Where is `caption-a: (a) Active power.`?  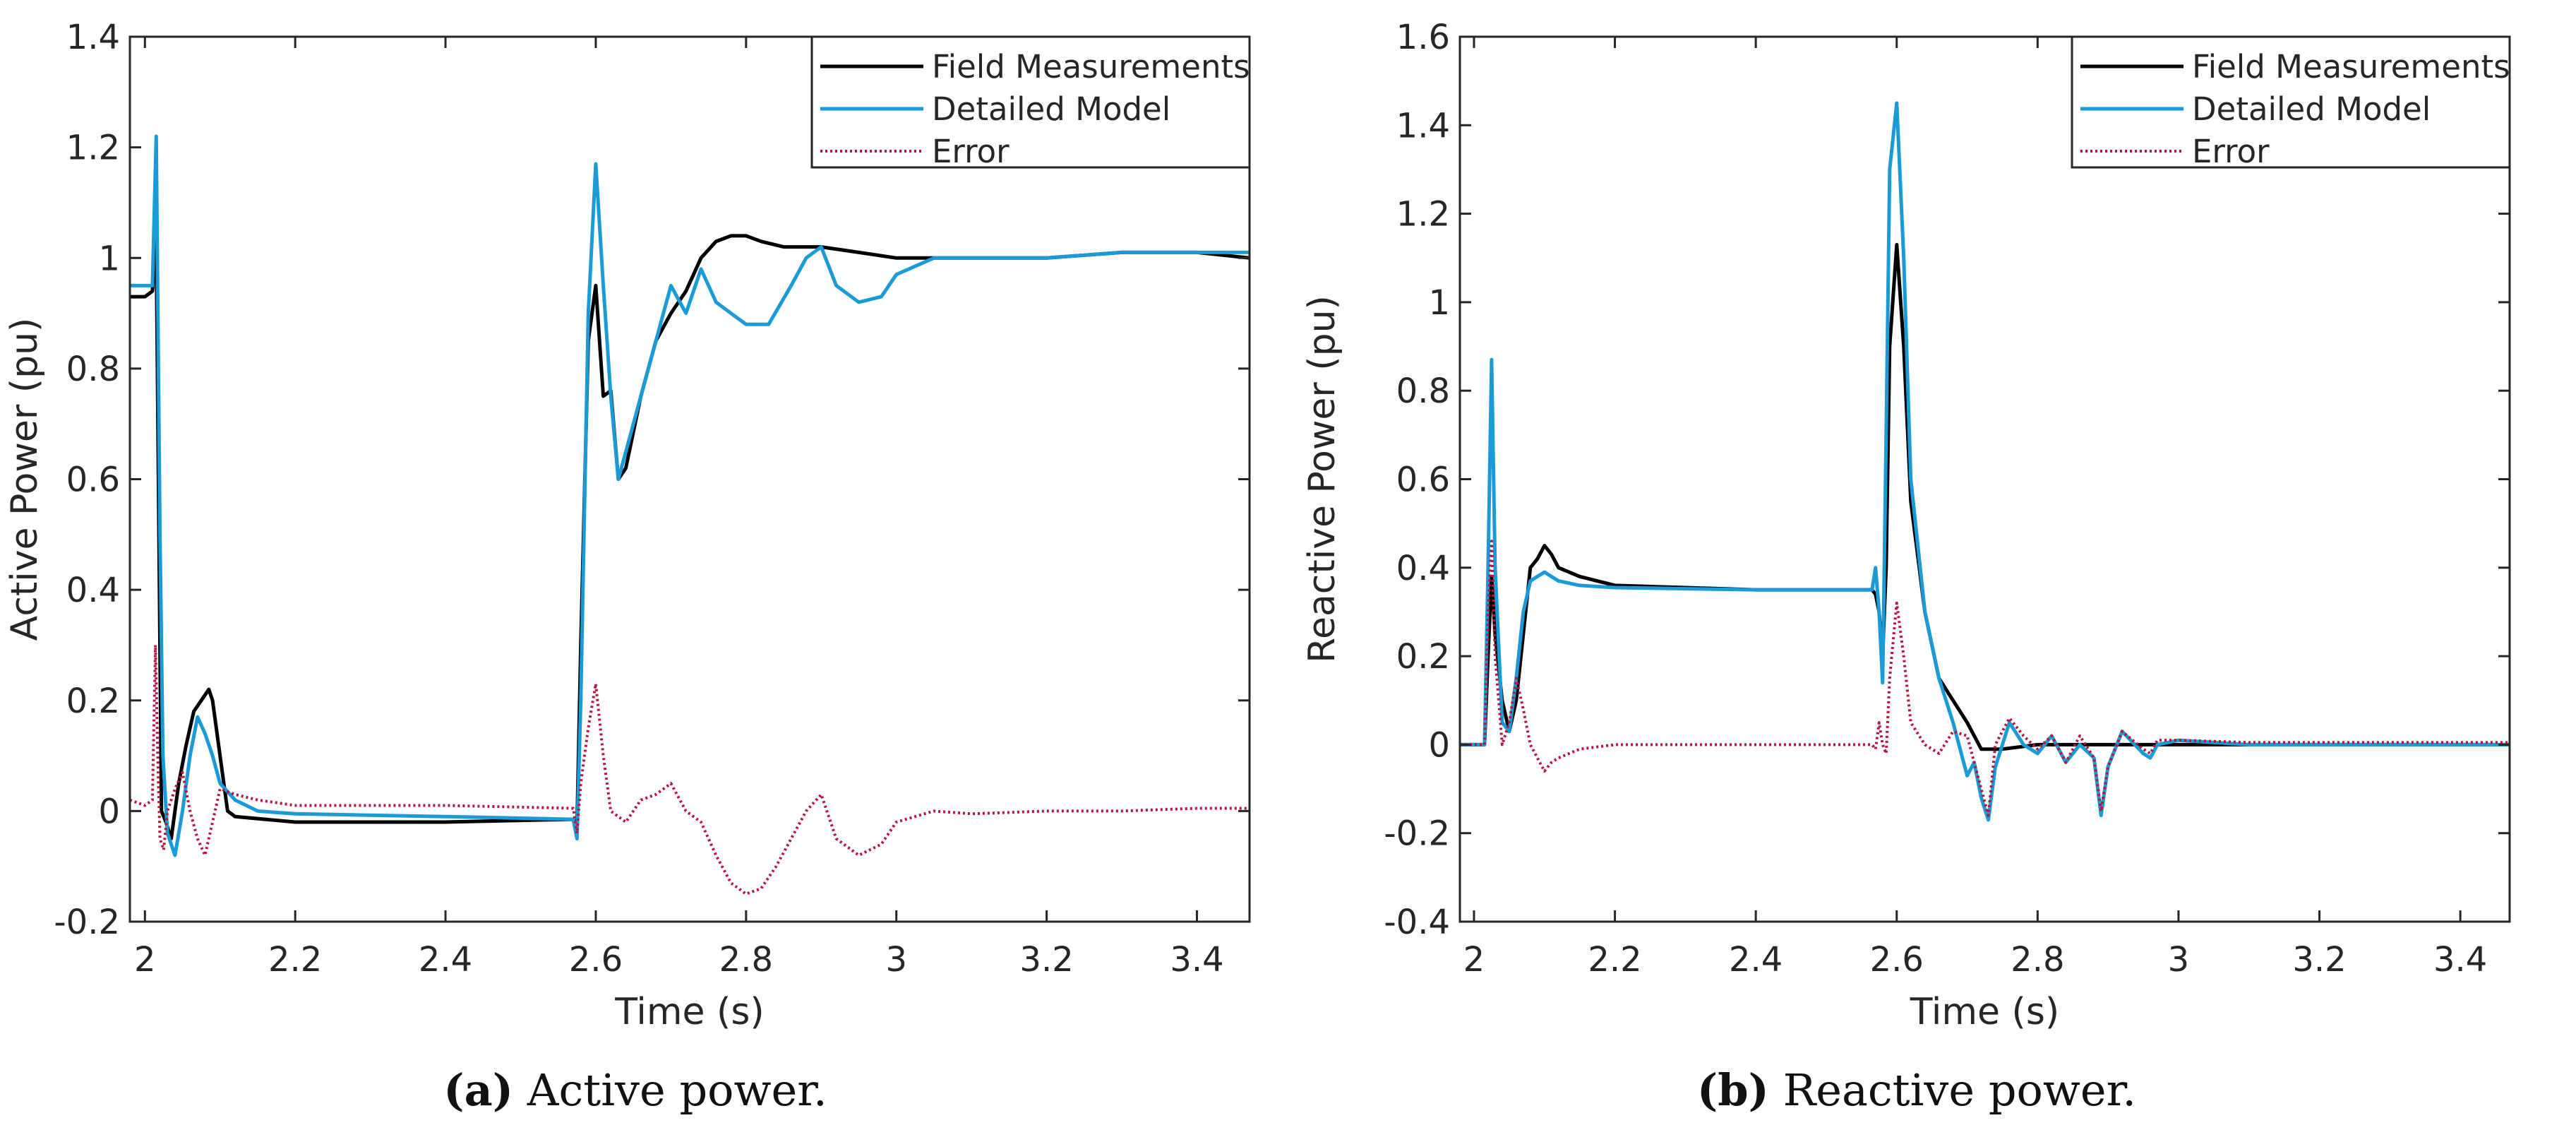
caption-a: (a) Active power. is located at coordinates (635, 1090).